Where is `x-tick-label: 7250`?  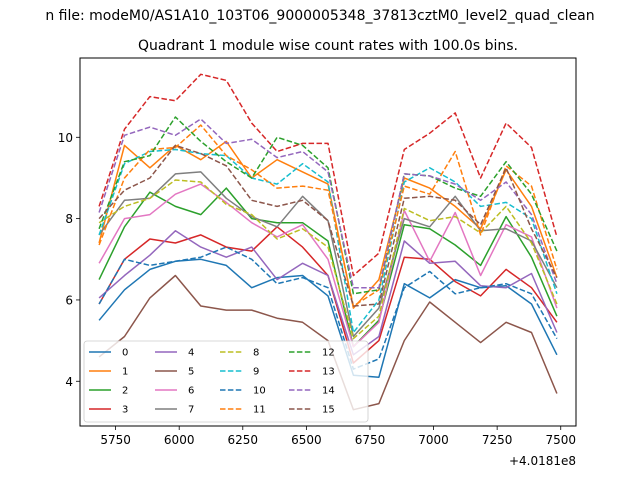
x-tick-label: 7250 is located at coordinates (497, 440).